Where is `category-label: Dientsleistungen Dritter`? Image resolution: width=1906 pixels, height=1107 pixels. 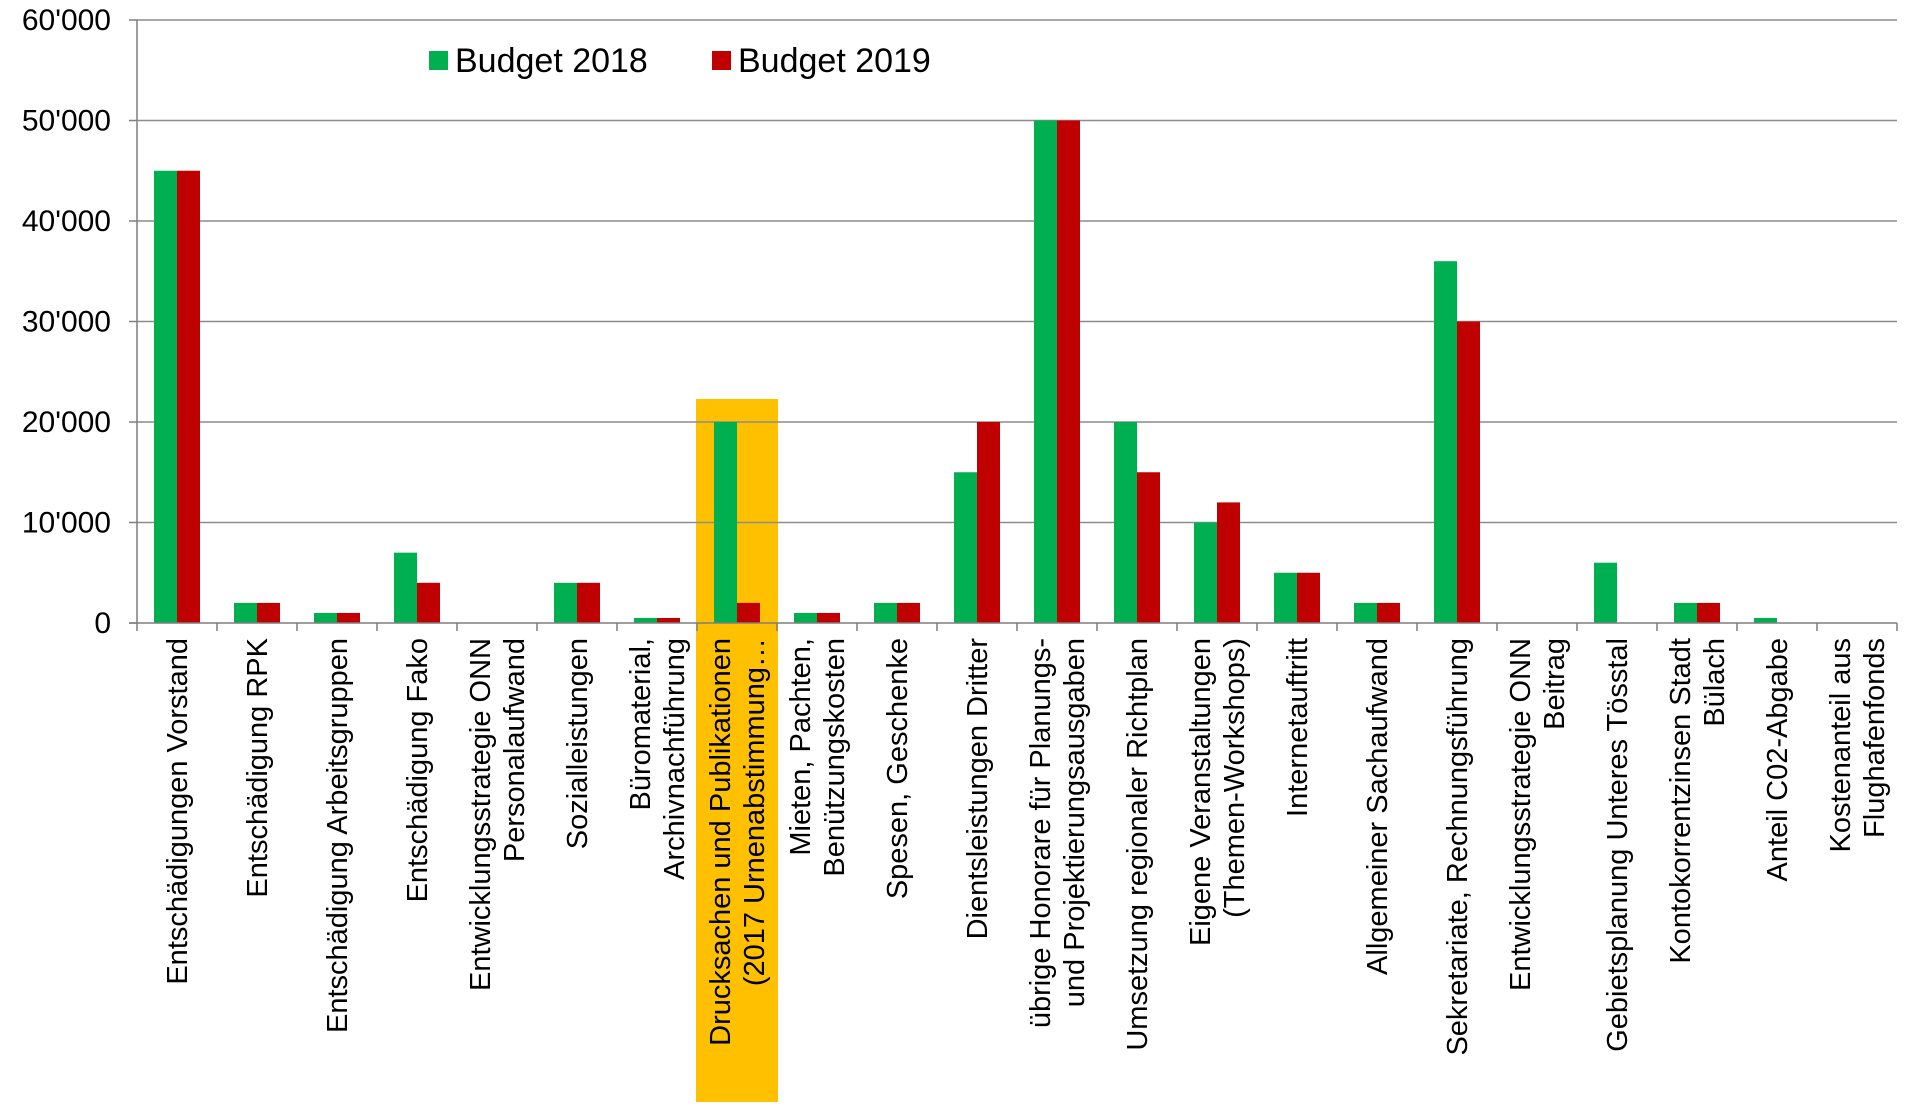 category-label: Dientsleistungen Dritter is located at coordinates (978, 789).